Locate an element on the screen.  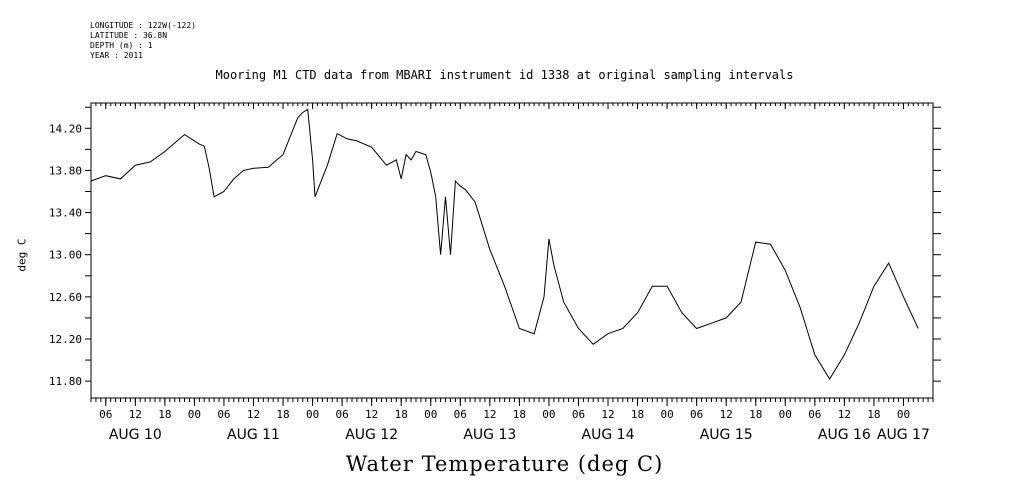
x-day-label: AUG 11 is located at coordinates (253, 435).